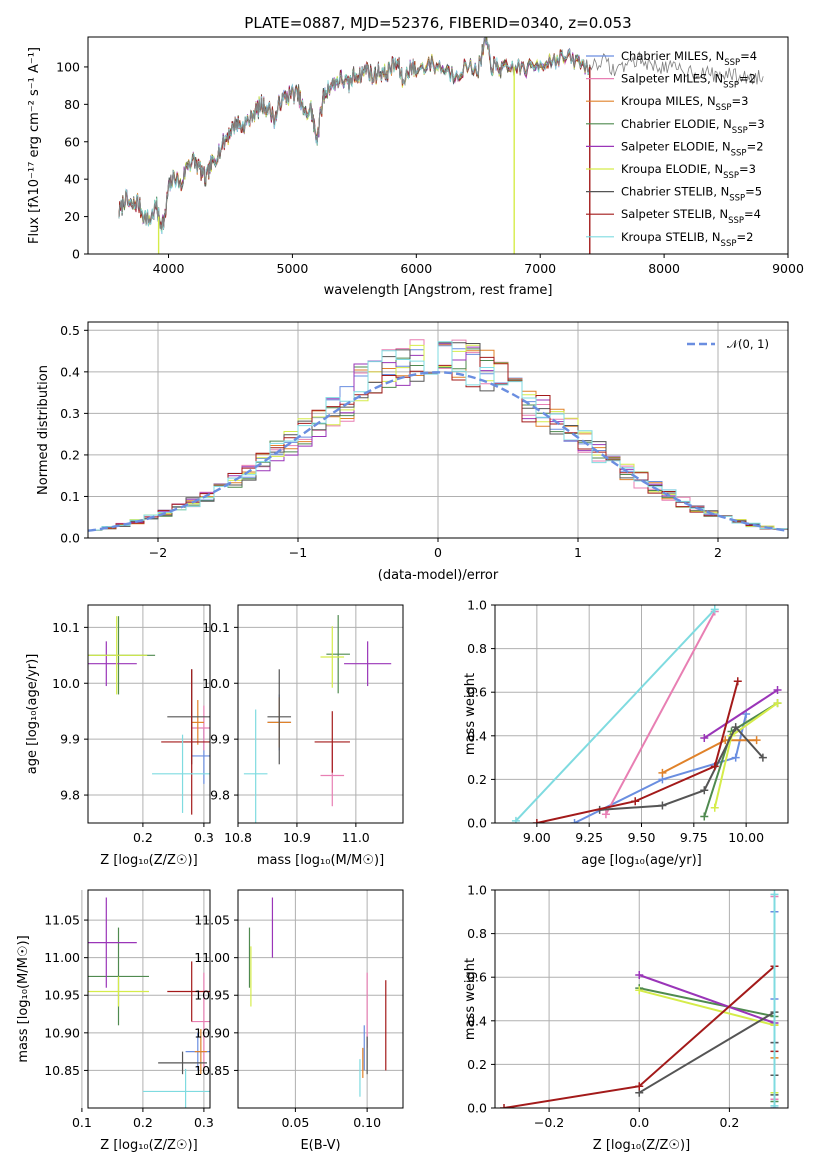 The image size is (819, 1170). Describe the element at coordinates (540, 268) in the screenshot. I see `x-tick-label: 7000` at that location.